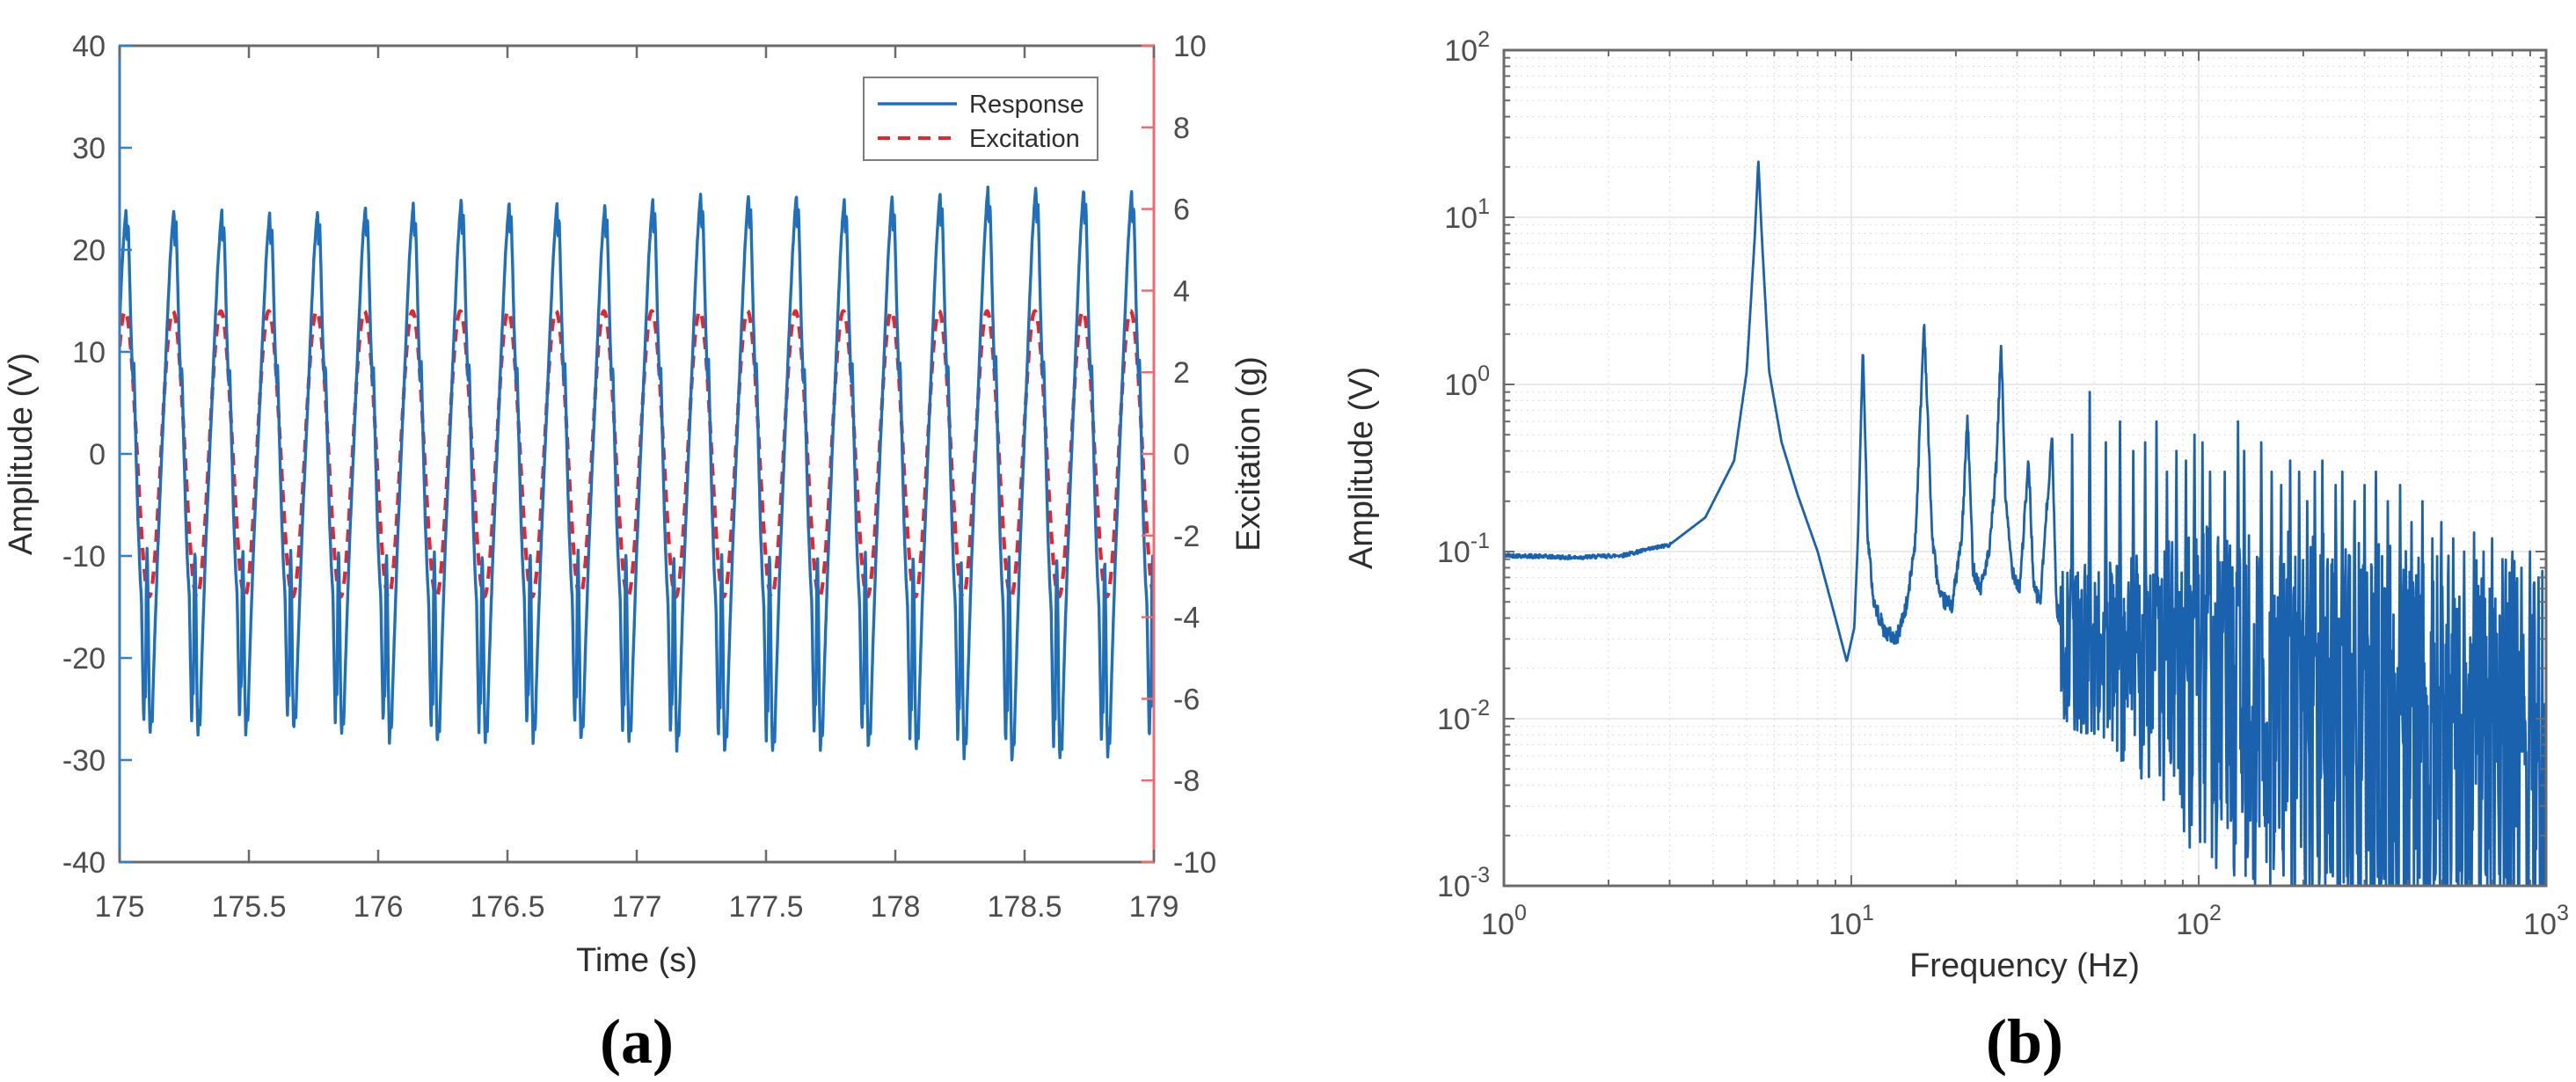  Describe the element at coordinates (2546, 921) in the screenshot. I see `panel-b-x-tick-label: 10³` at that location.